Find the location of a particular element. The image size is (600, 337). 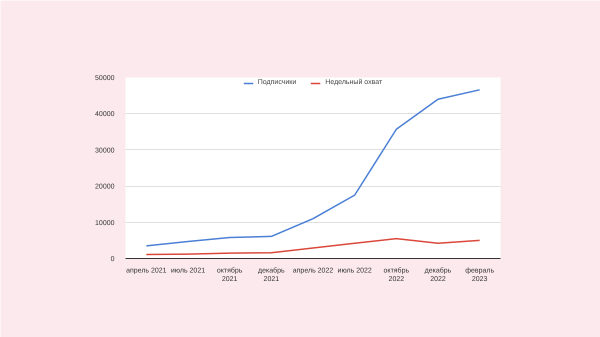

line-series is located at coordinates (313, 247).